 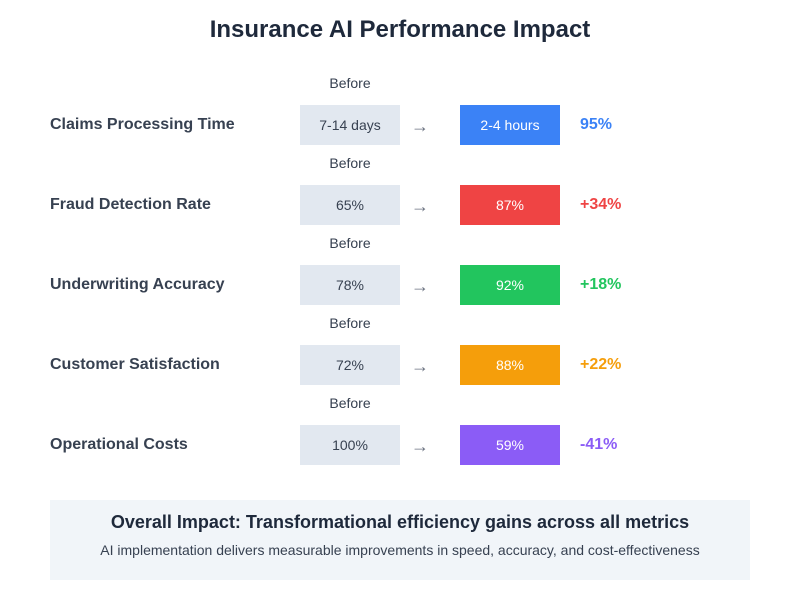 I want to click on after-value: 88%, so click(x=510, y=365).